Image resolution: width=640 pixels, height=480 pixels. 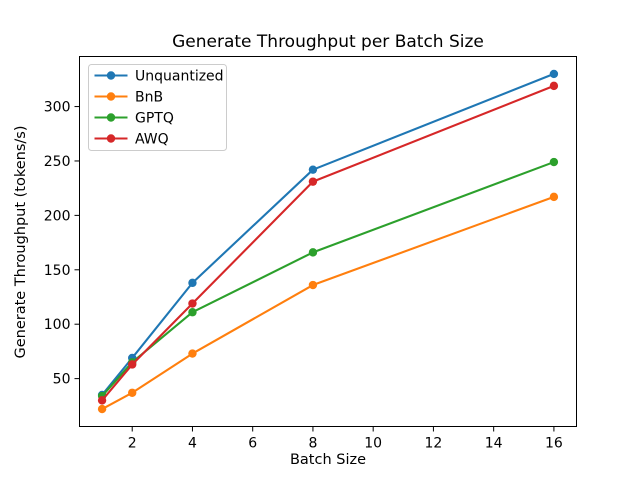 What do you see at coordinates (328, 460) in the screenshot?
I see `x-axis-label: Batch Size` at bounding box center [328, 460].